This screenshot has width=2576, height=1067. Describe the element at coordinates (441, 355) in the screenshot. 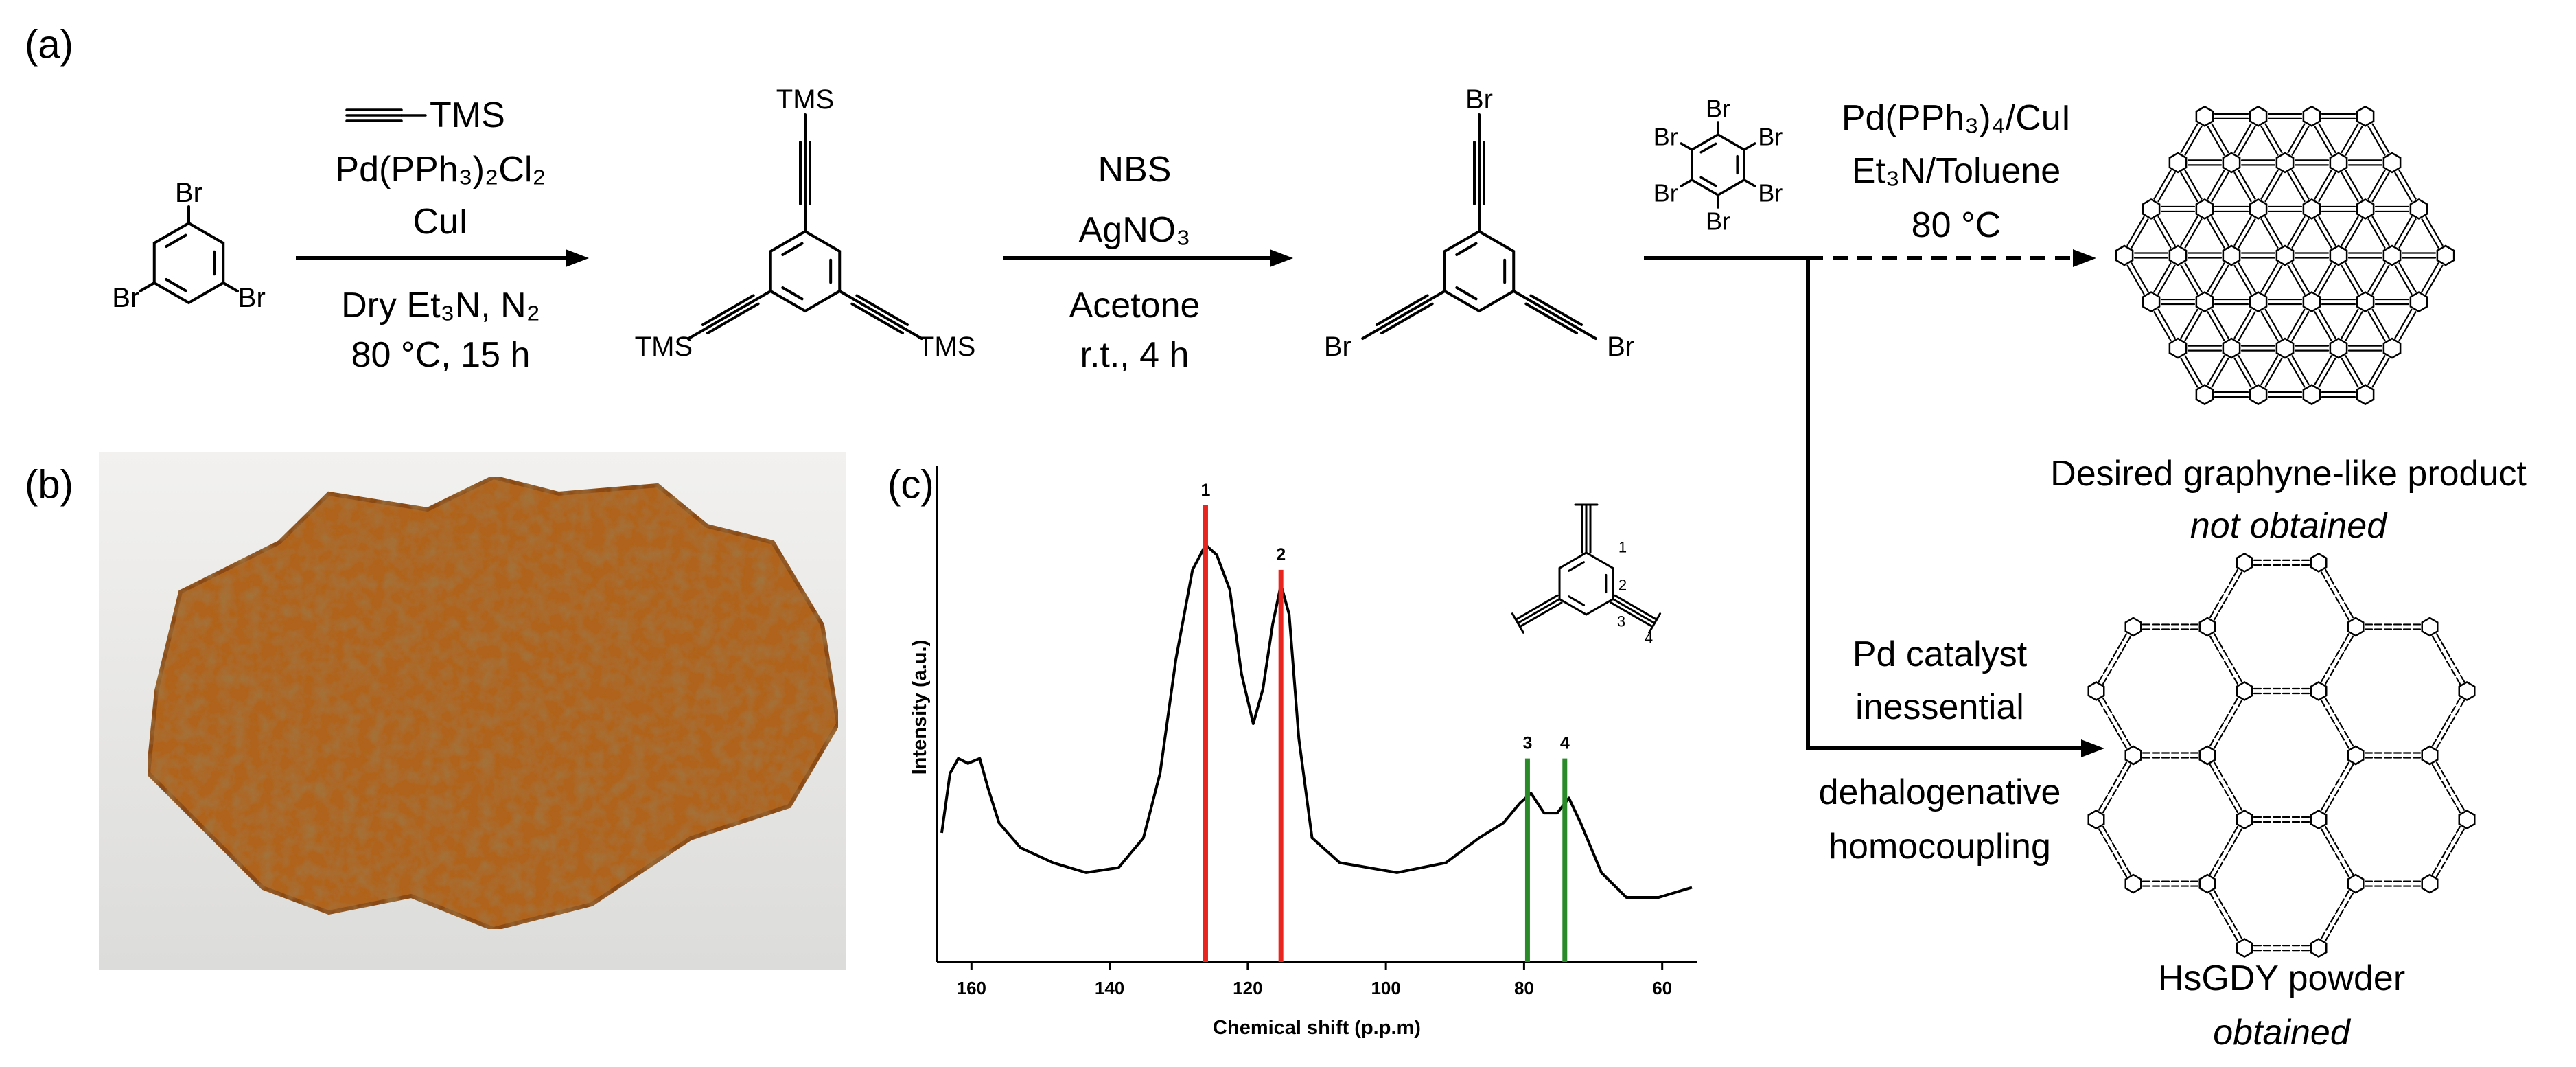

I see `condition-text: 80 °C, 15 h` at that location.